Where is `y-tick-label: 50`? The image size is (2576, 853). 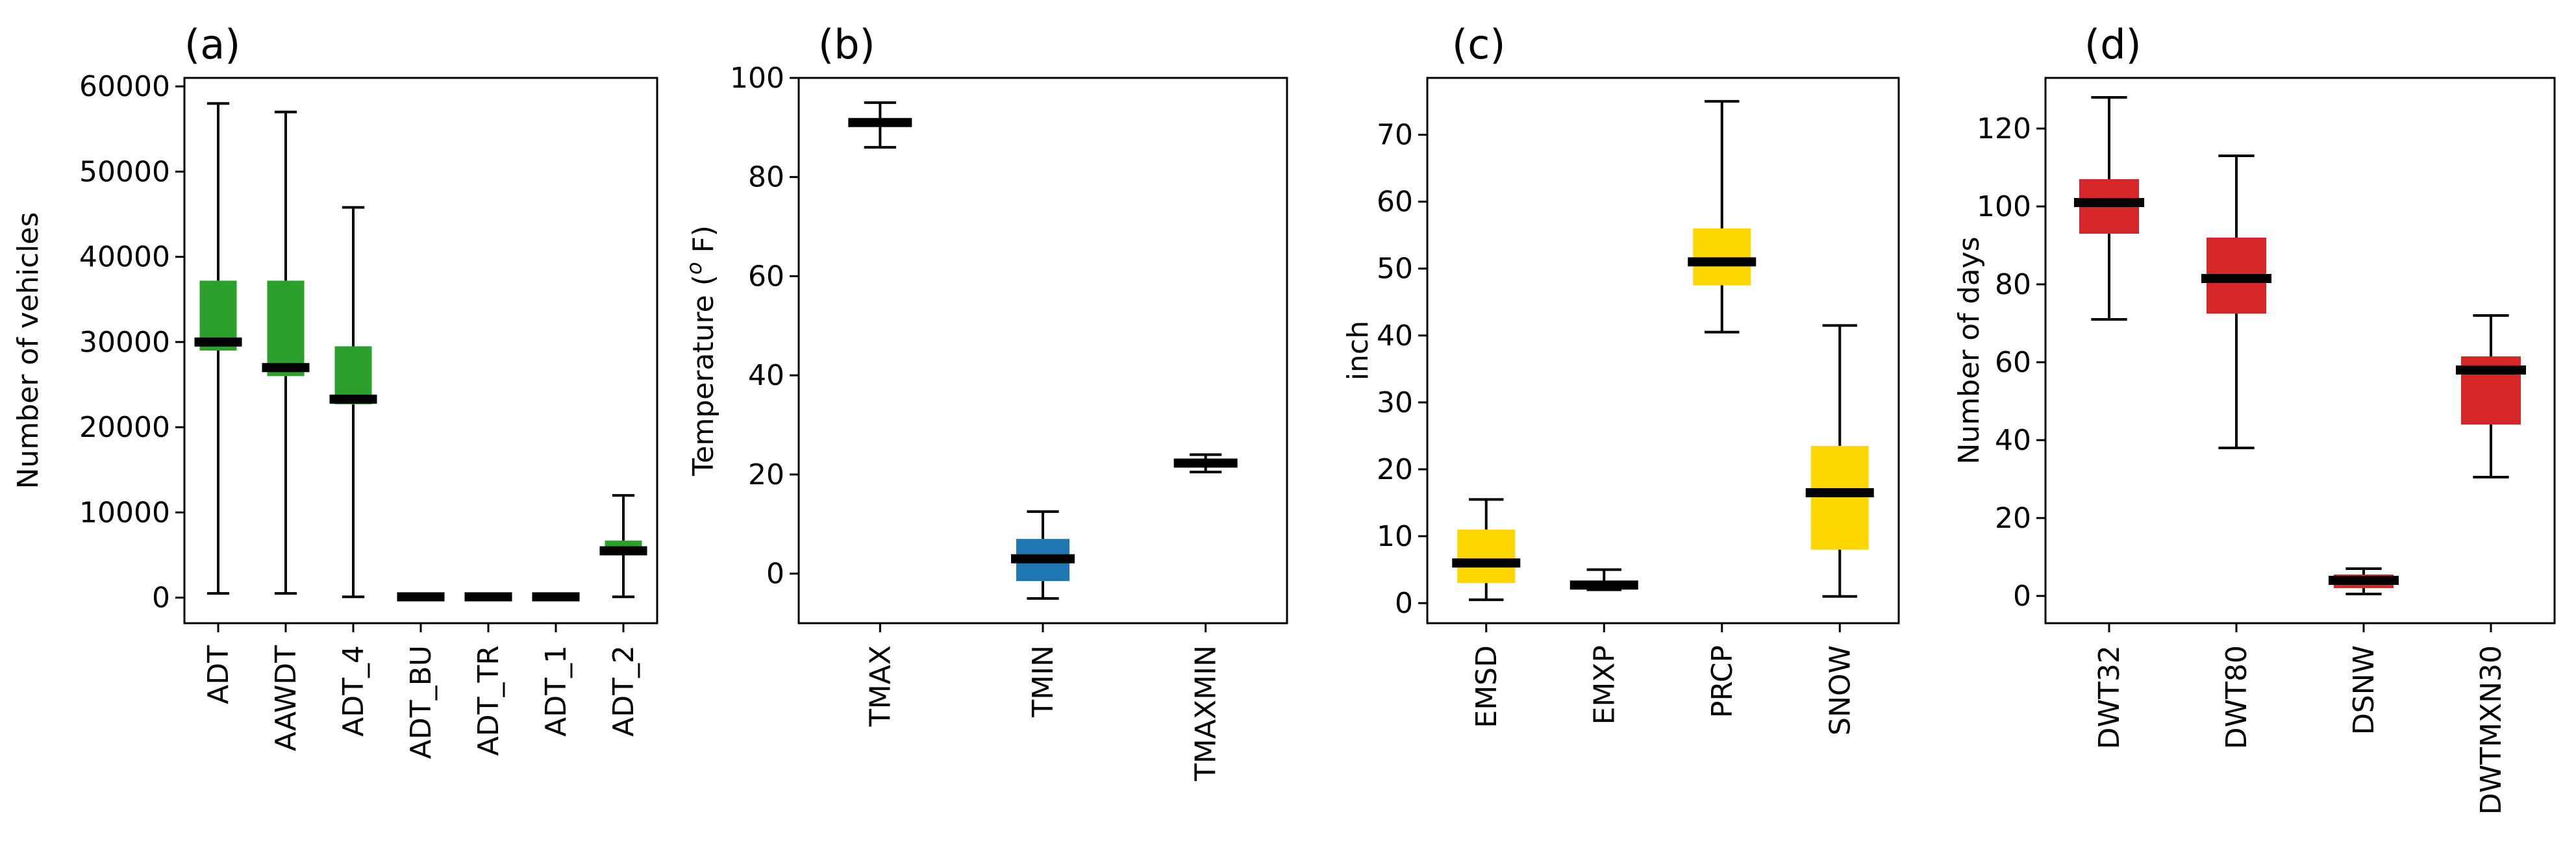
y-tick-label: 50 is located at coordinates (1395, 269).